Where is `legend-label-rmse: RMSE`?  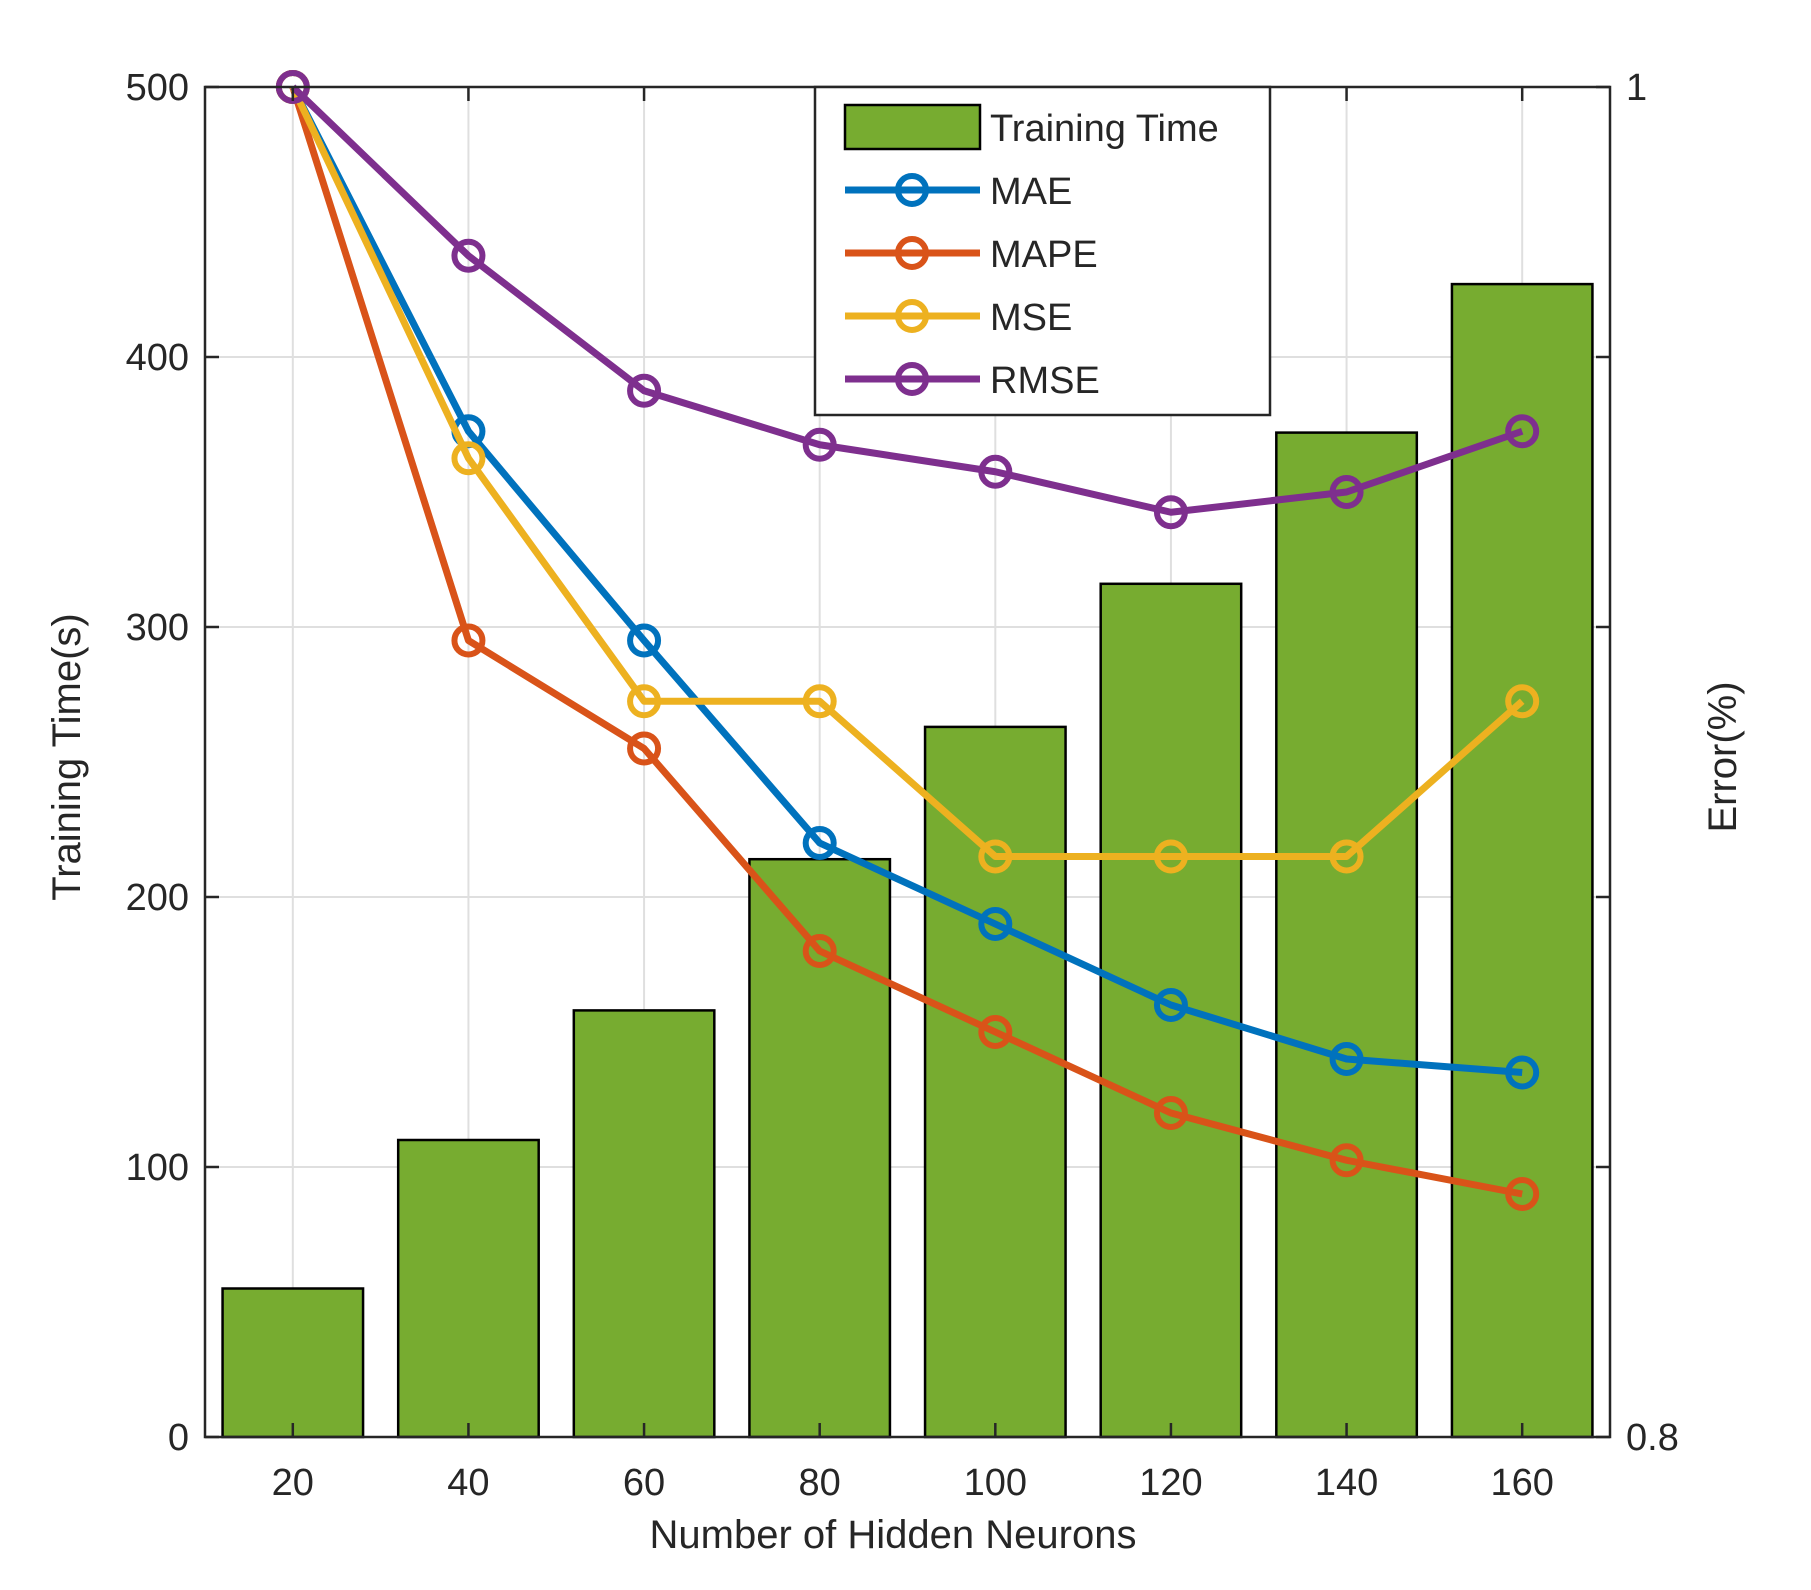 legend-label-rmse: RMSE is located at coordinates (1045, 381).